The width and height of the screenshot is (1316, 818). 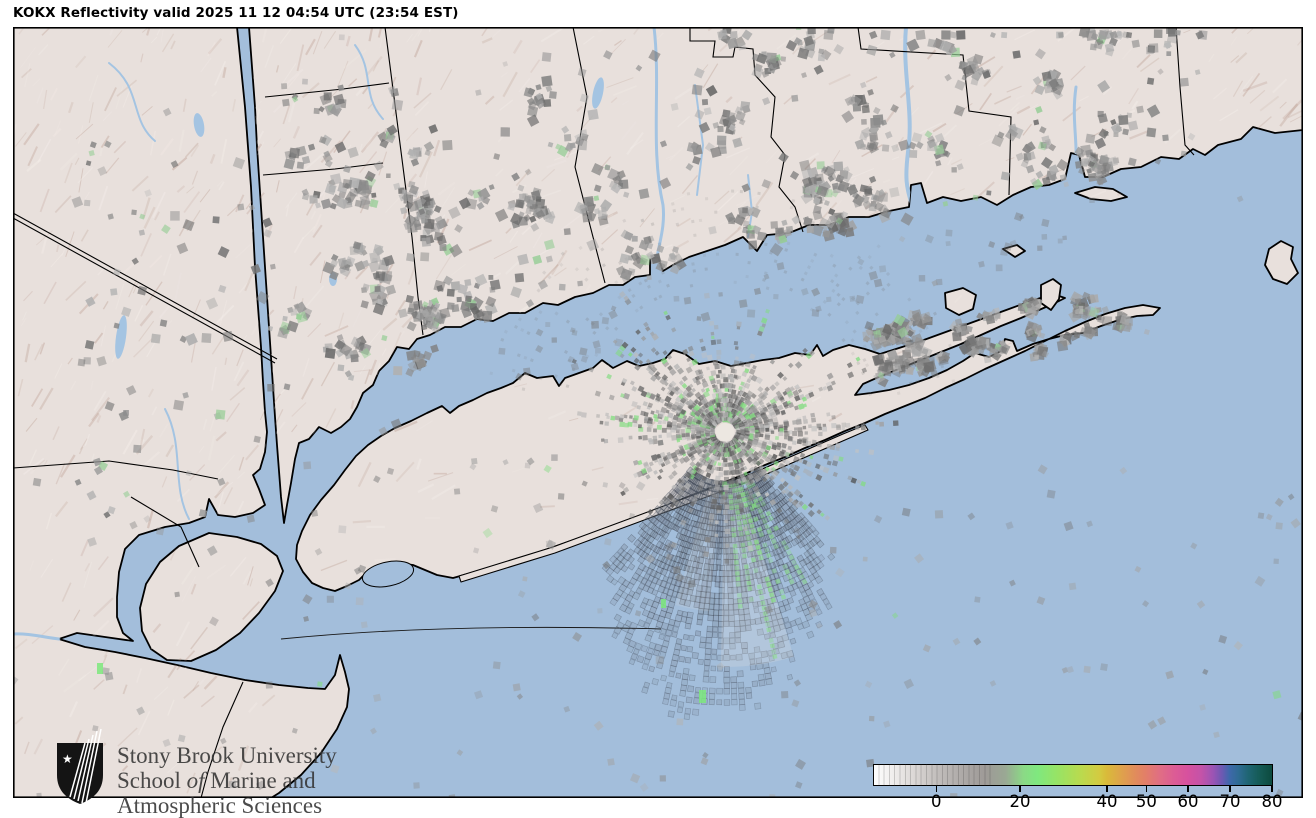 What do you see at coordinates (81, 769) in the screenshot?
I see `university-shield-icon: ★` at bounding box center [81, 769].